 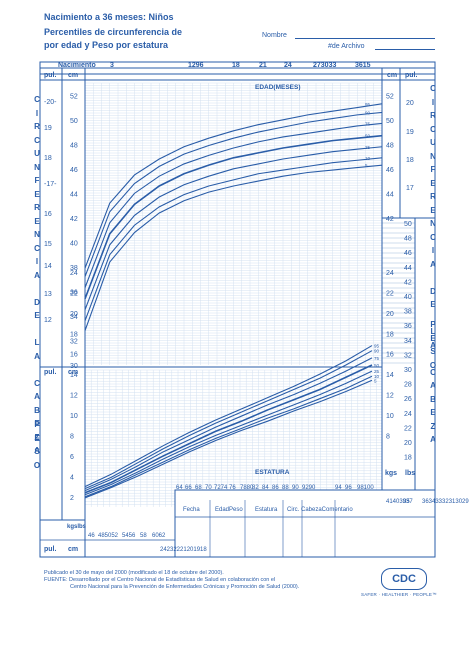 What do you see at coordinates (236, 65) in the screenshot?
I see `top-axis-tick: 18` at bounding box center [236, 65].